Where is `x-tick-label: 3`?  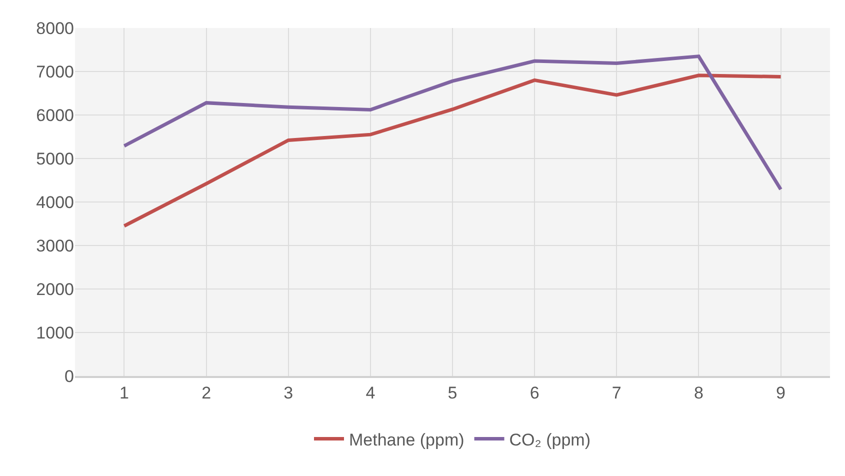
x-tick-label: 3 is located at coordinates (289, 392).